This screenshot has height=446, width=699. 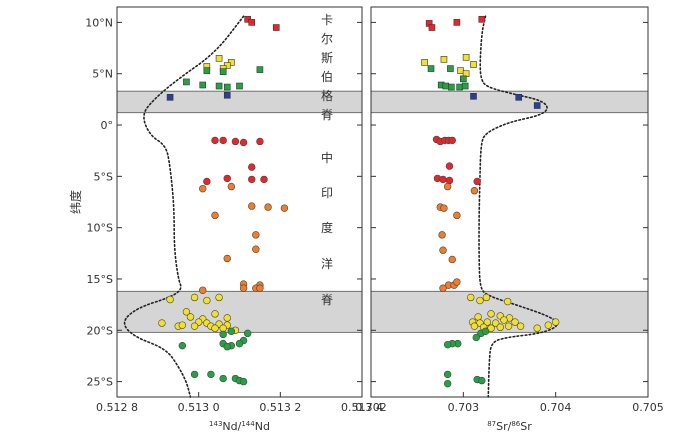 What do you see at coordinates (231, 426) in the screenshot?
I see `x-axis-label-text: Nd/` at bounding box center [231, 426].